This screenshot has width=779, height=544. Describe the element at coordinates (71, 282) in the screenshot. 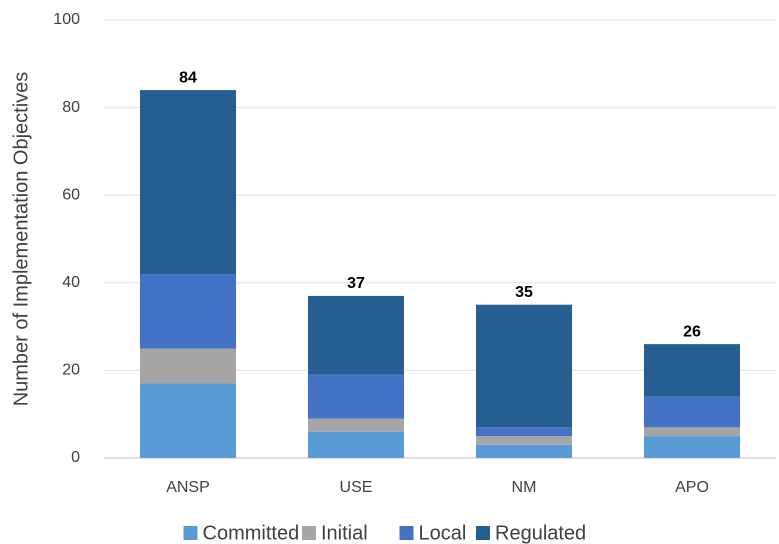

I see `y-tick-label: 40` at that location.